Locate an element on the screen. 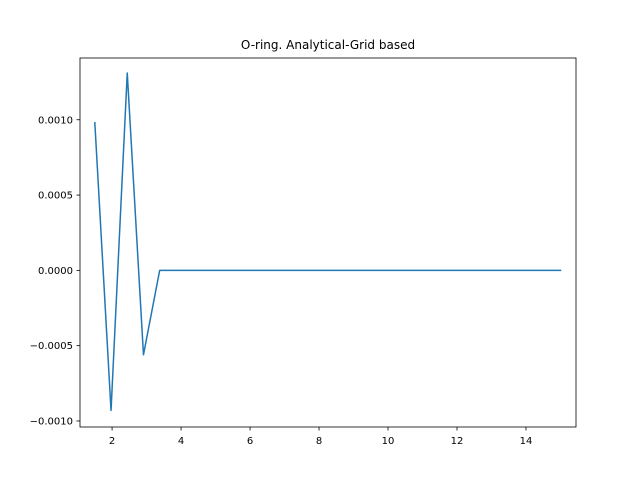 Image resolution: width=640 pixels, height=480 pixels. y-tick-label: −0.0005 is located at coordinates (51, 346).